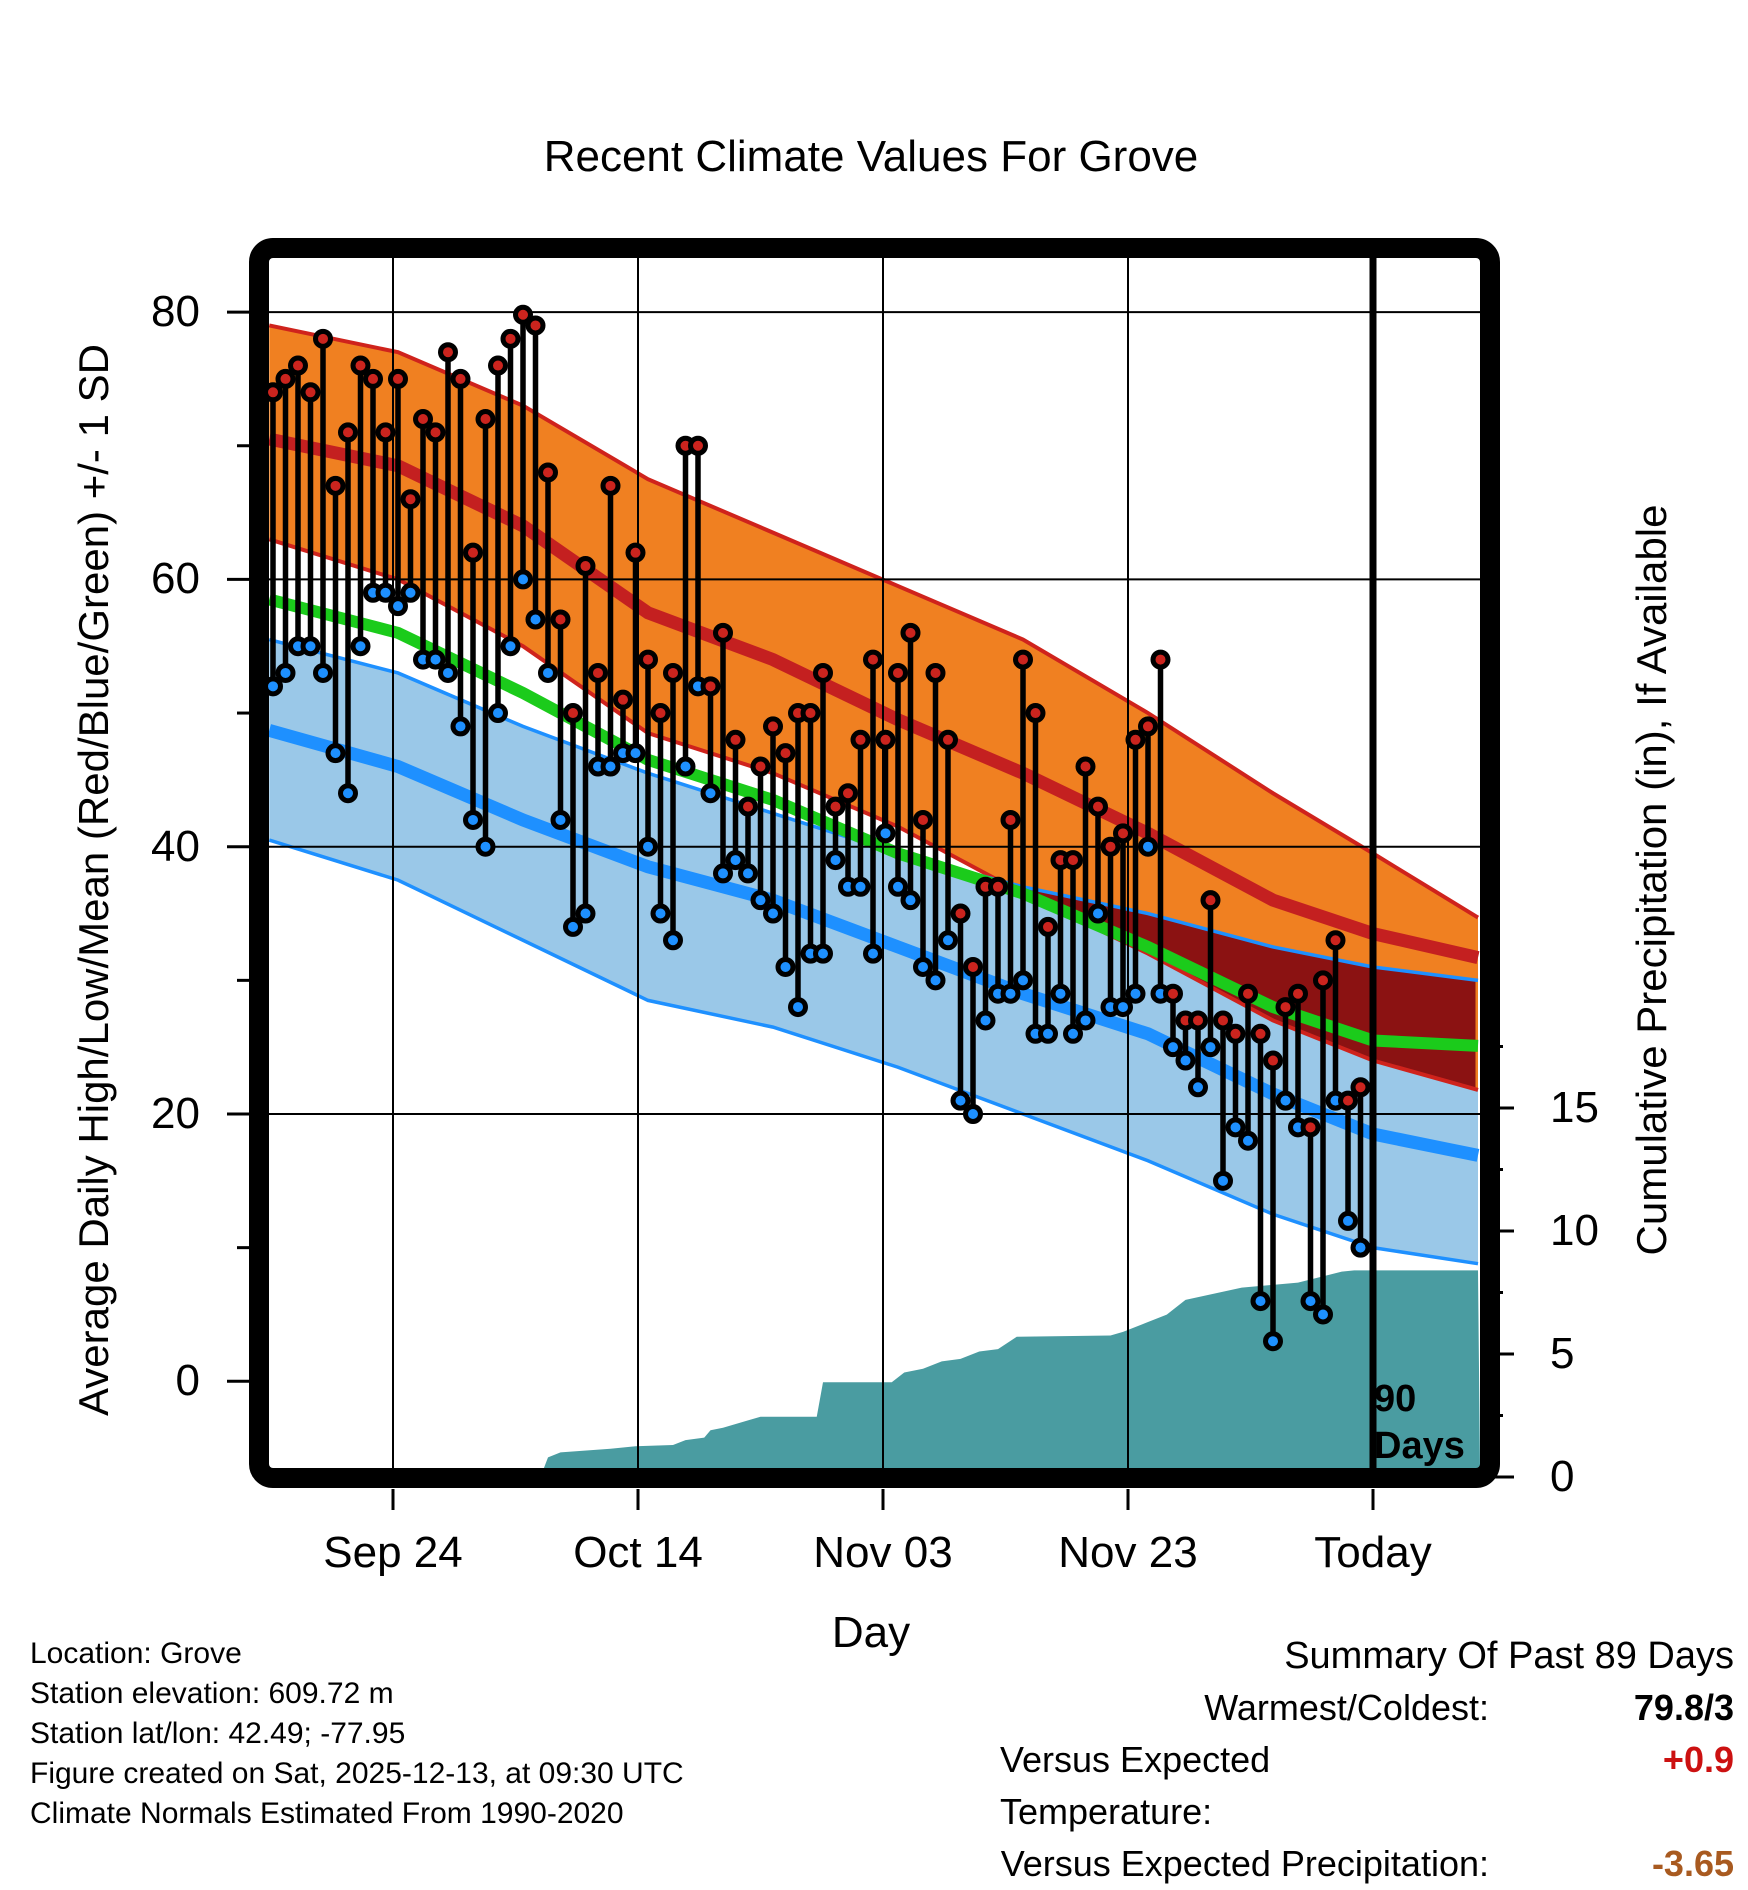  I want to click on y-right-tick-label-0: 0, so click(1562, 1476).